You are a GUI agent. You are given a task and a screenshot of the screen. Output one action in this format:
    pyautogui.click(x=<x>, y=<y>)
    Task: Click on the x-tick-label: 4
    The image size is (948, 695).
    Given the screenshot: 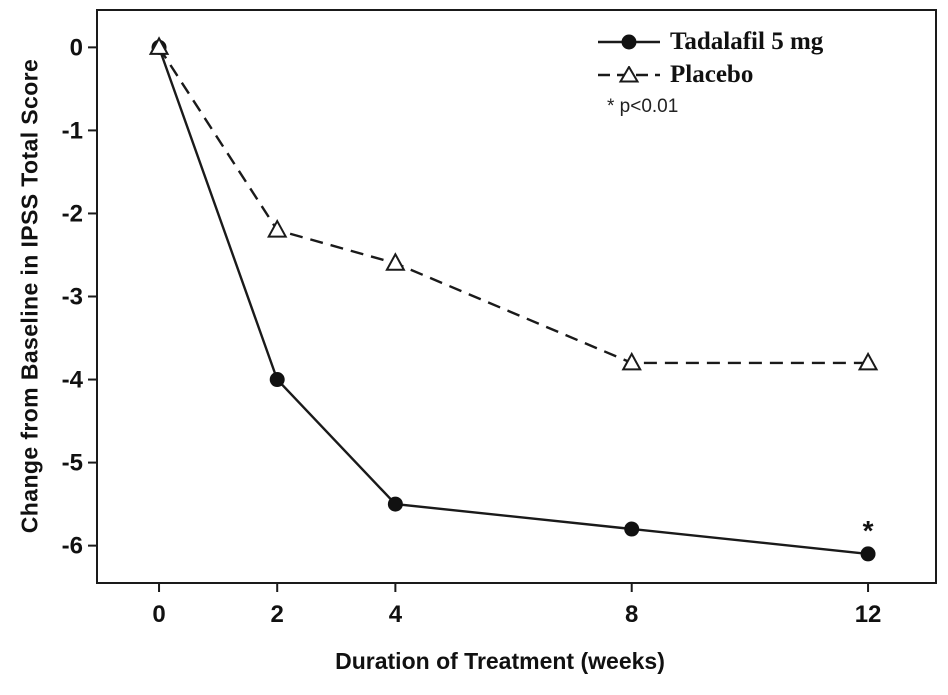 What is the action you would take?
    pyautogui.click(x=396, y=614)
    